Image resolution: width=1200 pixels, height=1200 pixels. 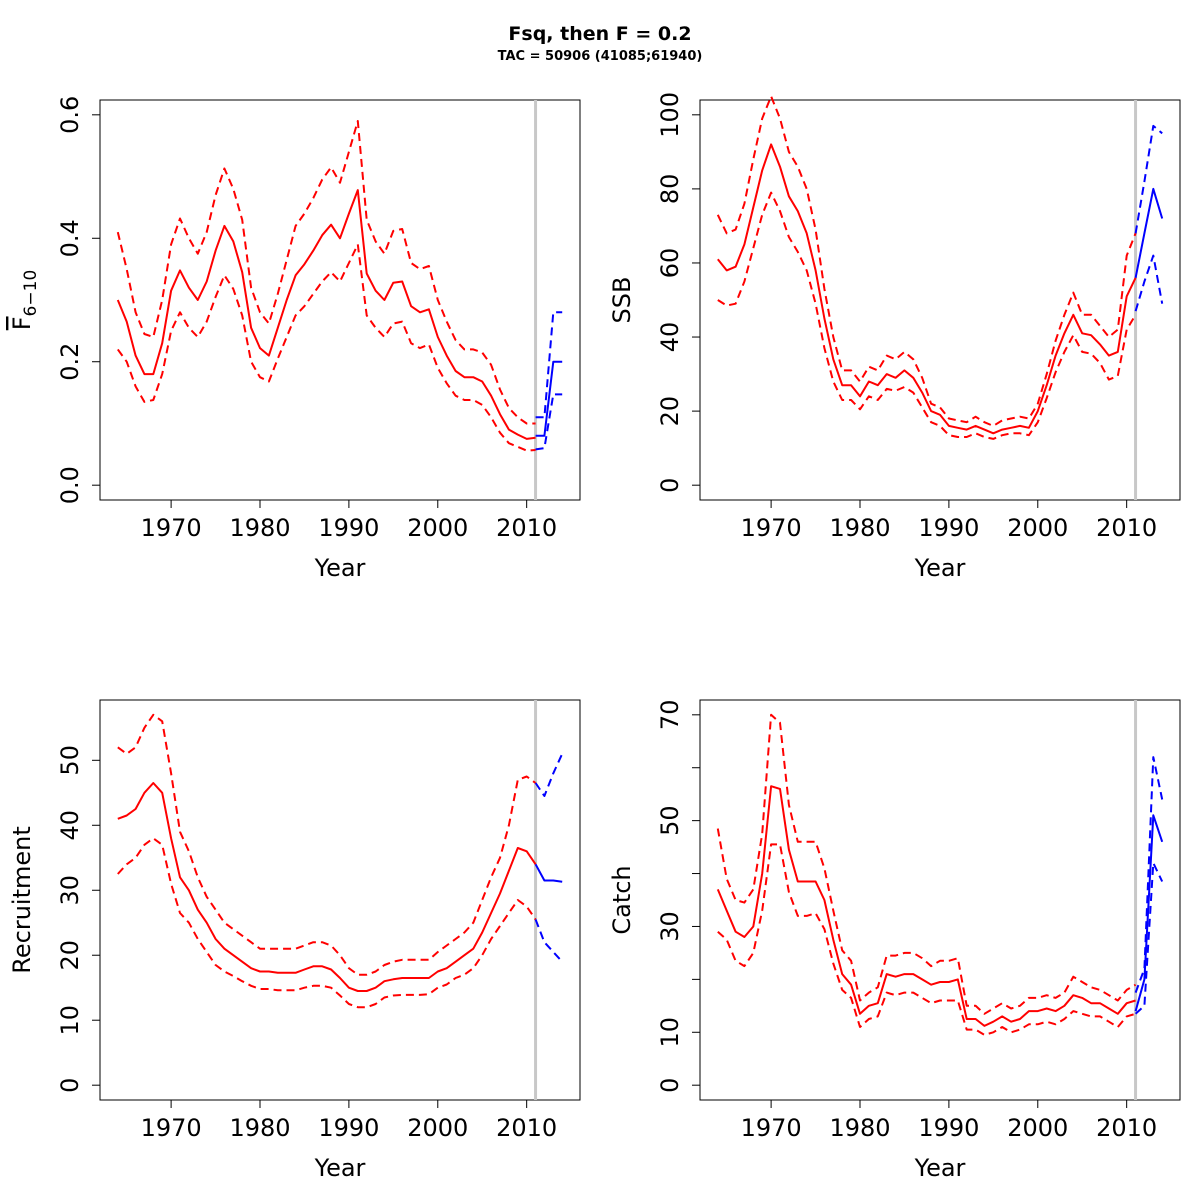 I want to click on y-tick-label: 0.6, so click(x=70, y=115).